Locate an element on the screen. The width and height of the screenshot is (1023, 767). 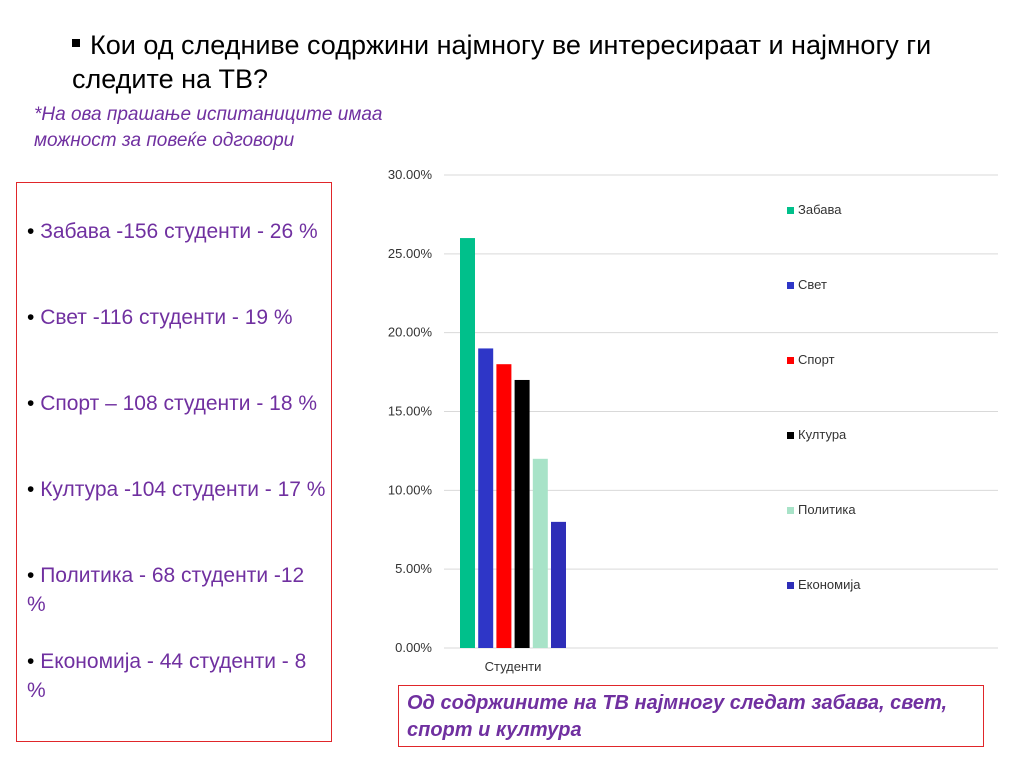
legend-label: Забава is located at coordinates (820, 209).